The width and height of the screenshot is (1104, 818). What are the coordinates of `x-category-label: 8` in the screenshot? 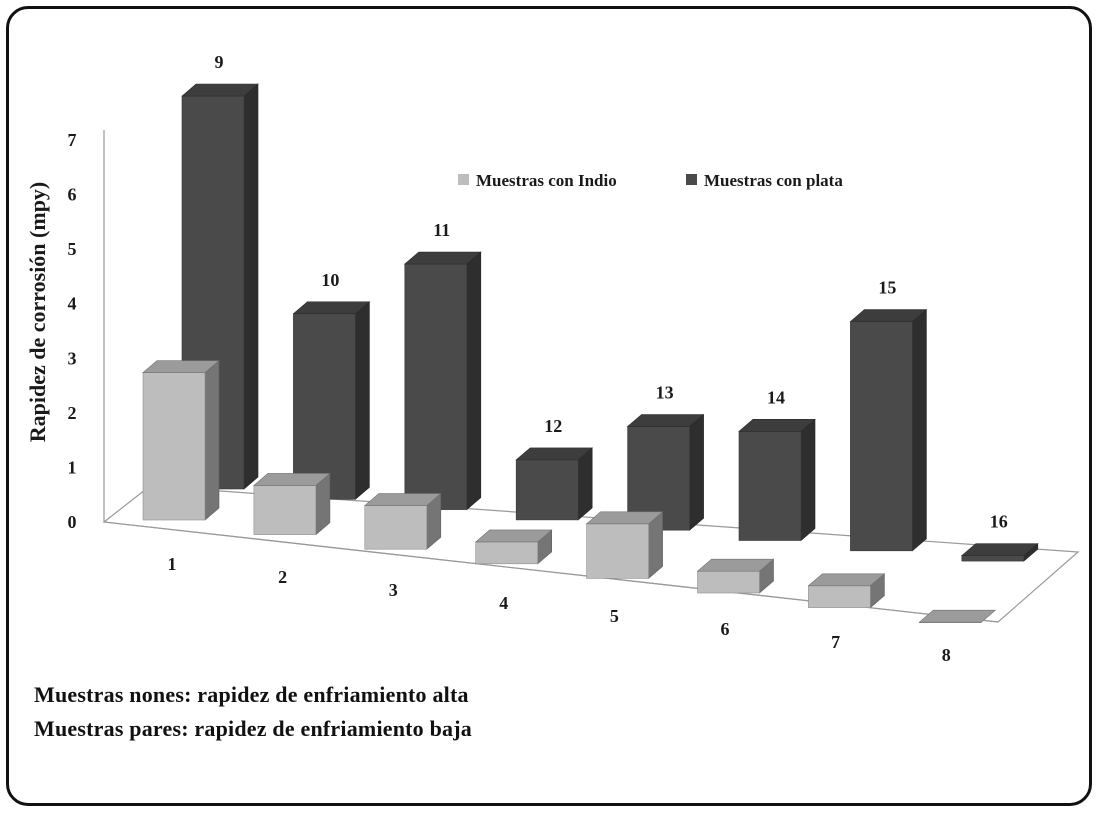 It's located at (946, 655).